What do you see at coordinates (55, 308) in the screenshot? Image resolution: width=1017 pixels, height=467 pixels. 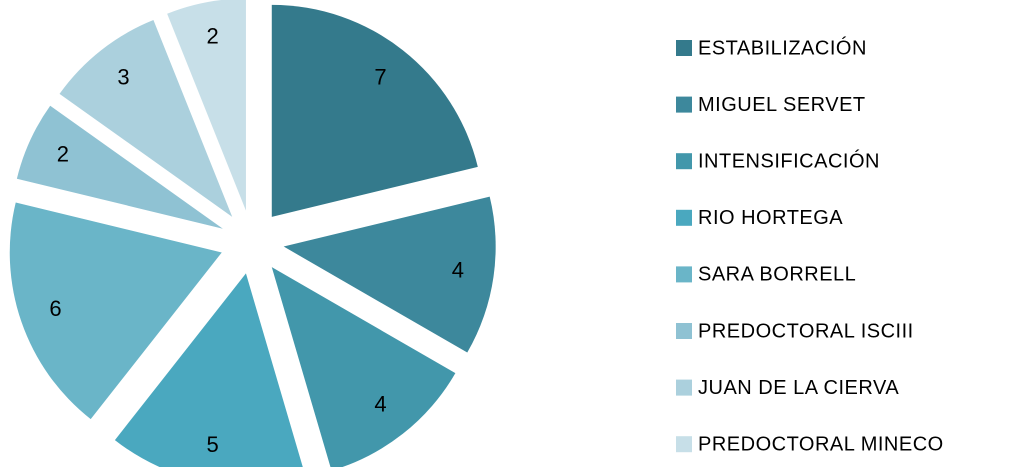 I see `data-label: 6` at bounding box center [55, 308].